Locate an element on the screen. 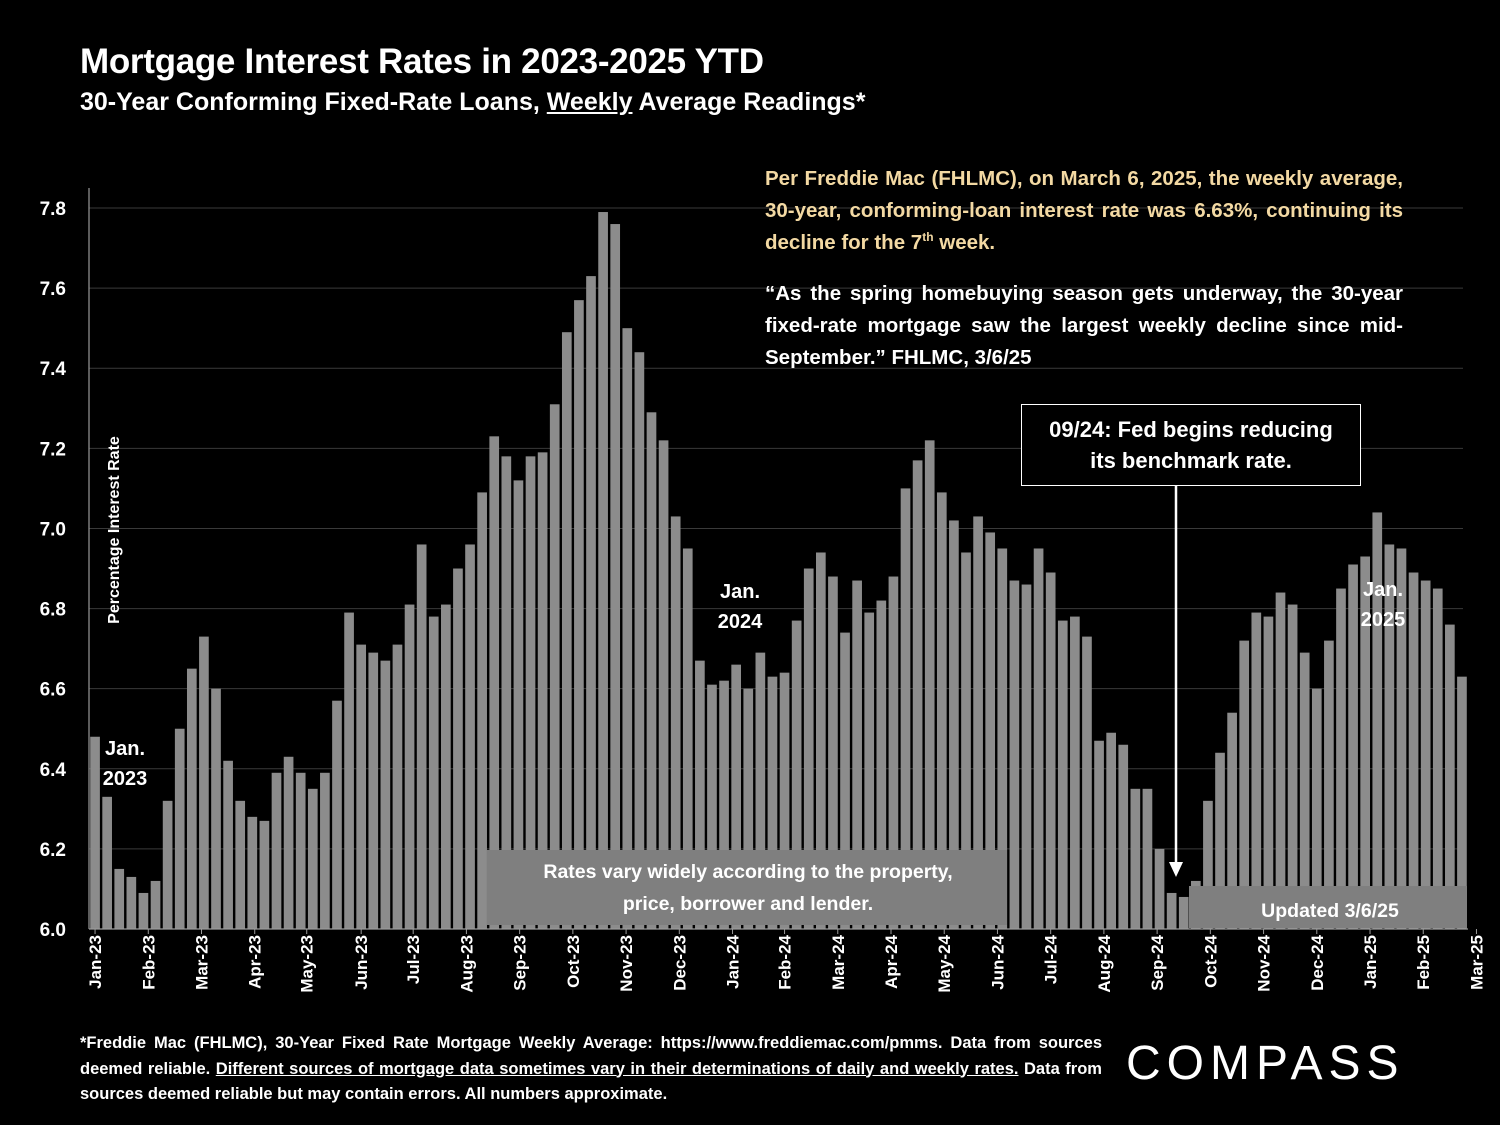  x-tick-label: Feb-23 is located at coordinates (148, 962).